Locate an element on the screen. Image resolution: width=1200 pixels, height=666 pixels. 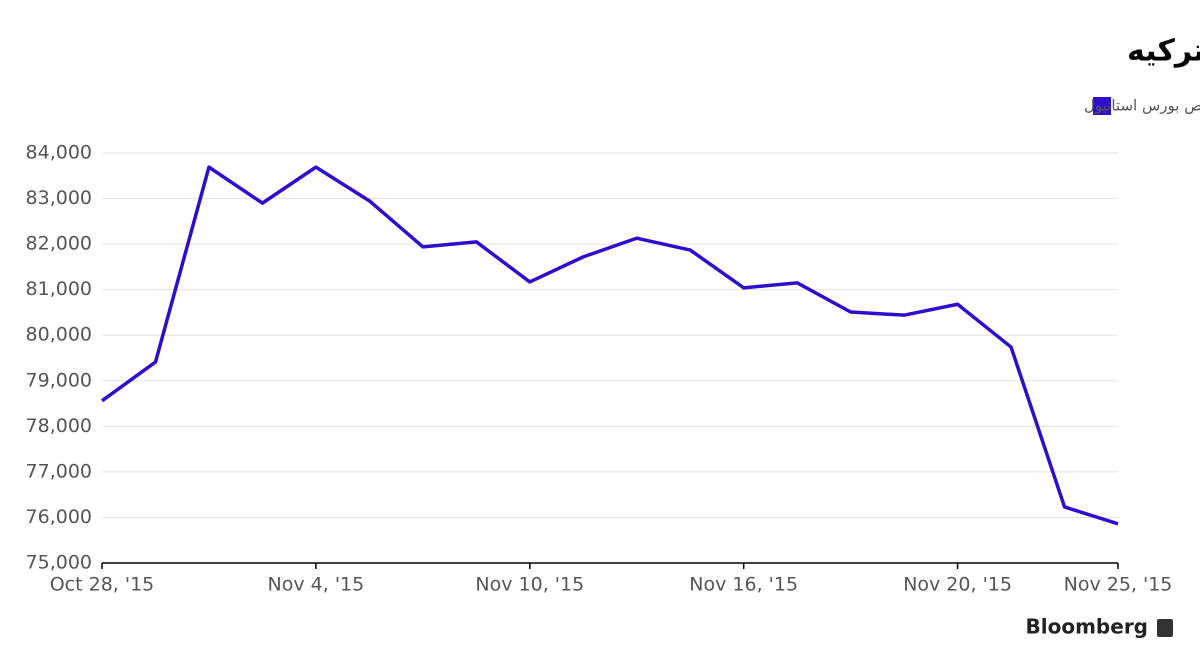
x-tick-label: Oct 28, '15 is located at coordinates (102, 585).